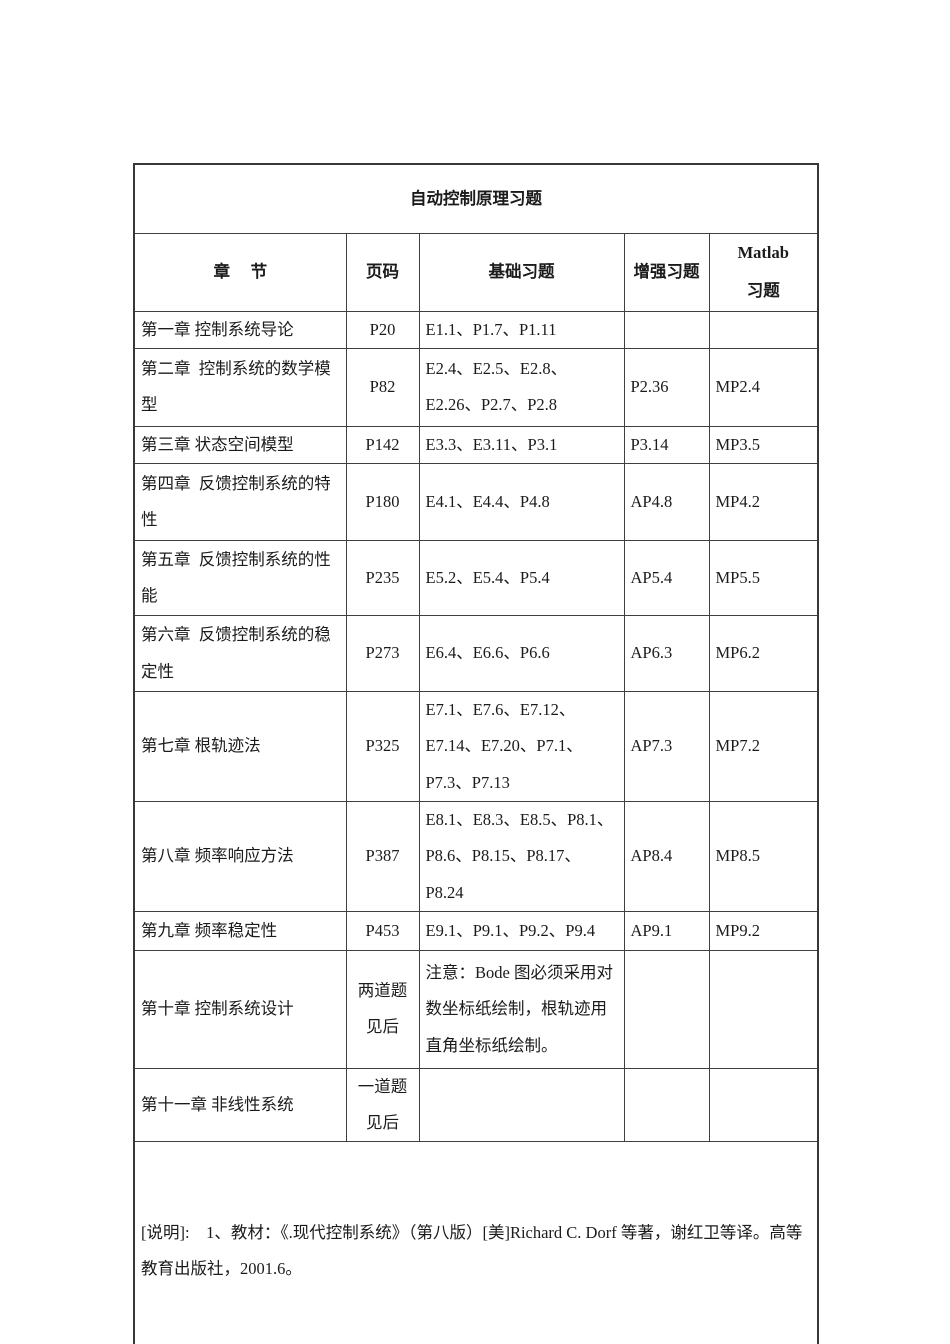 The image size is (950, 1344). Describe the element at coordinates (763, 654) in the screenshot. I see `matlab-exercises-cell: MP6.2` at that location.